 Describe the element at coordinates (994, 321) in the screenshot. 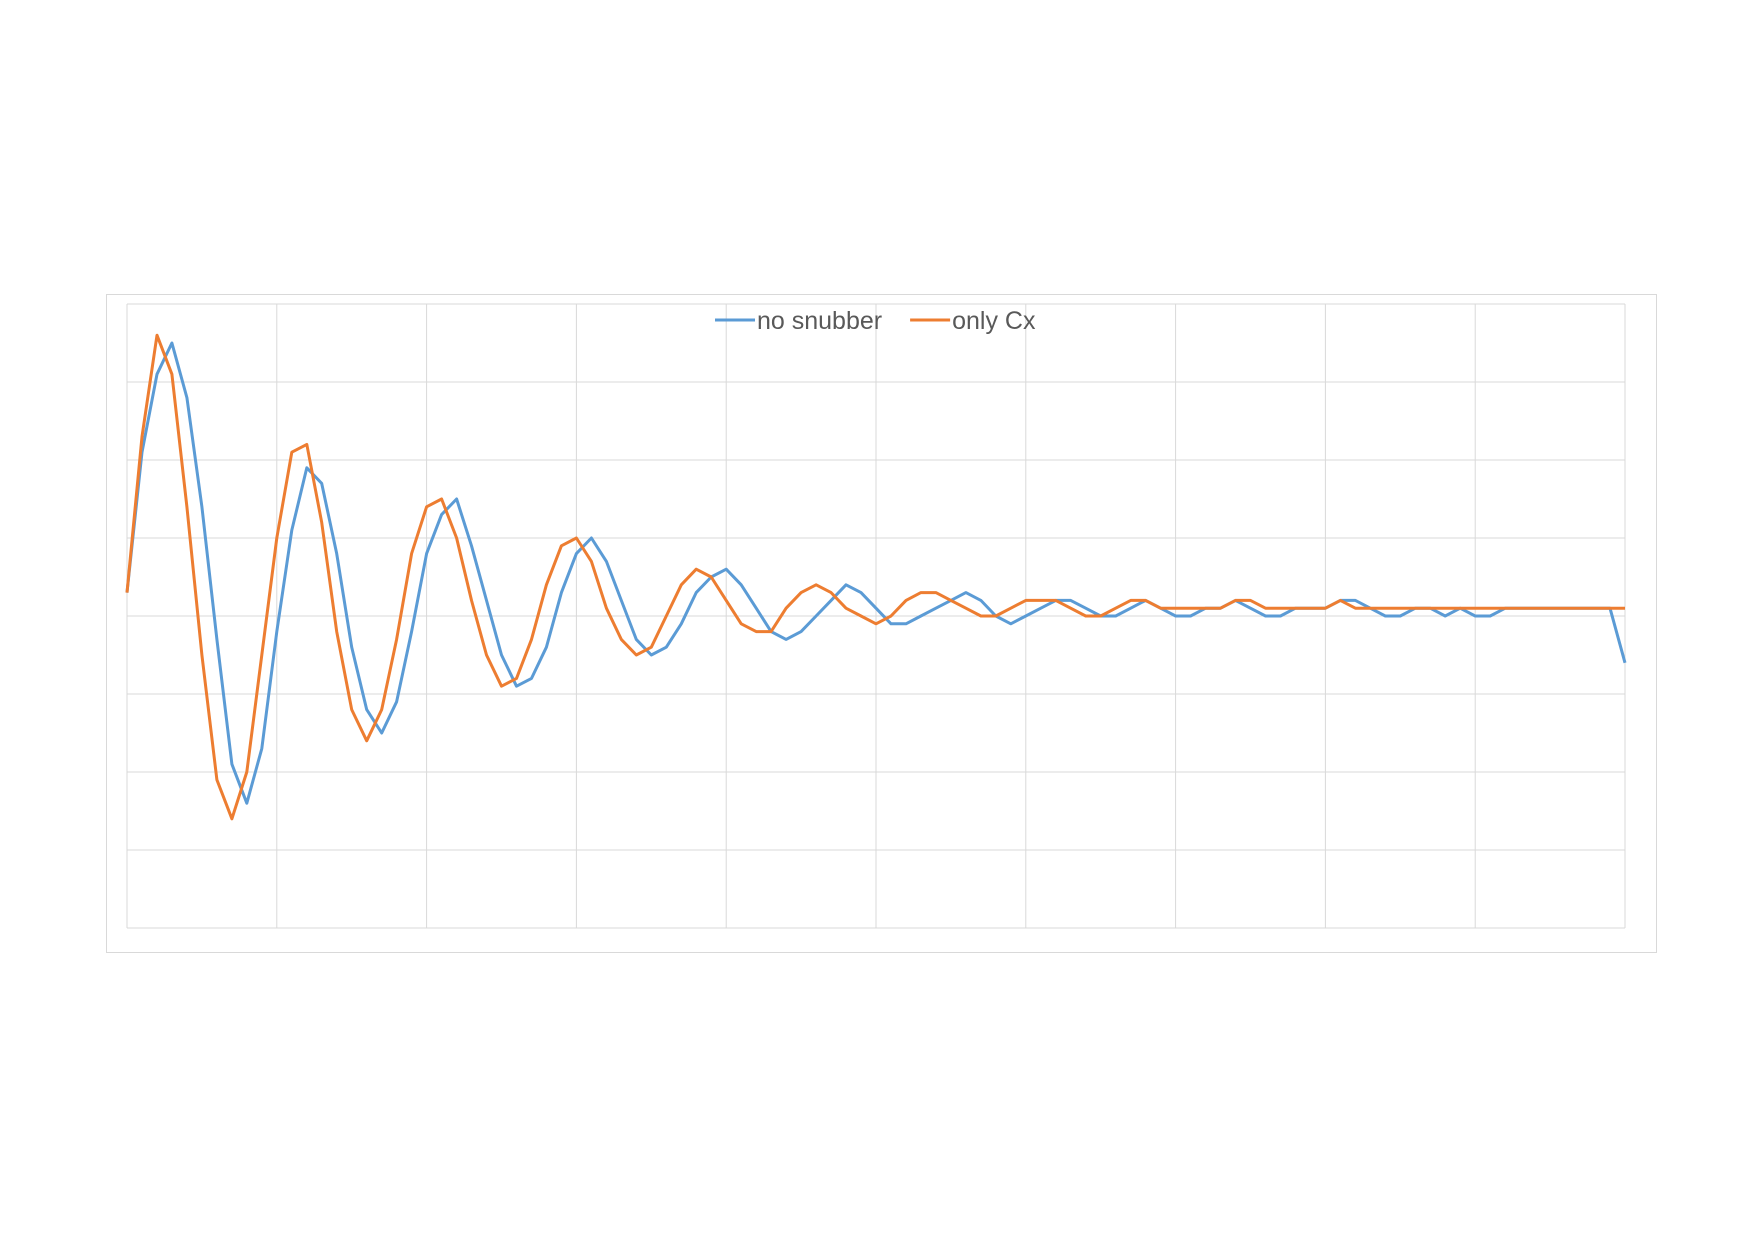

I see `legend-label: only Cx` at that location.